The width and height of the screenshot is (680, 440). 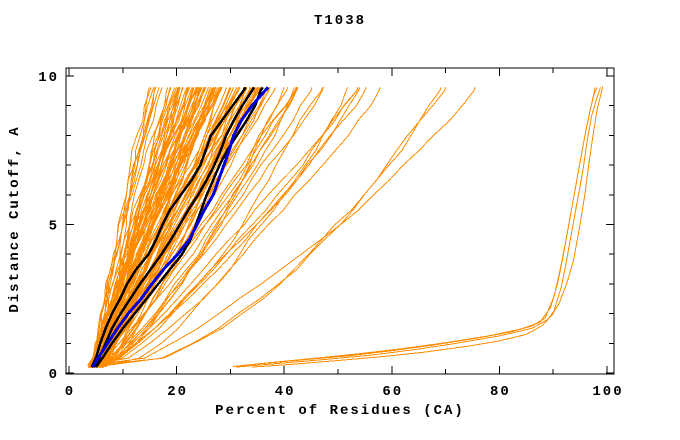 I want to click on y-tick-label: 5, so click(x=54, y=227).